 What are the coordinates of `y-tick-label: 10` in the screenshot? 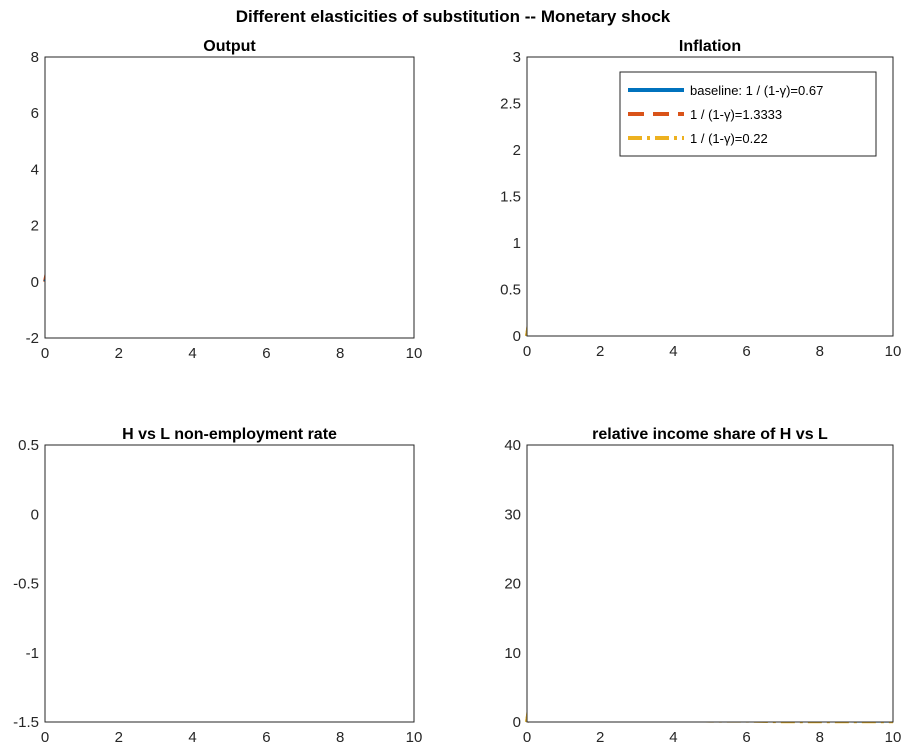 It's located at (512, 653).